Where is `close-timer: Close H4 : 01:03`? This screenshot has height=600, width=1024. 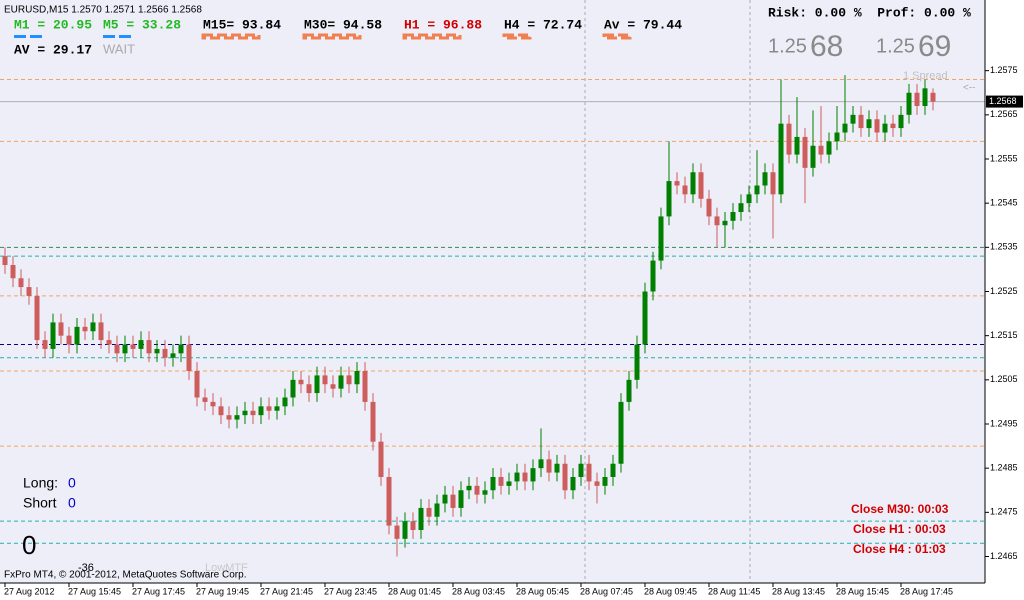
close-timer: Close H4 : 01:03 is located at coordinates (899, 549).